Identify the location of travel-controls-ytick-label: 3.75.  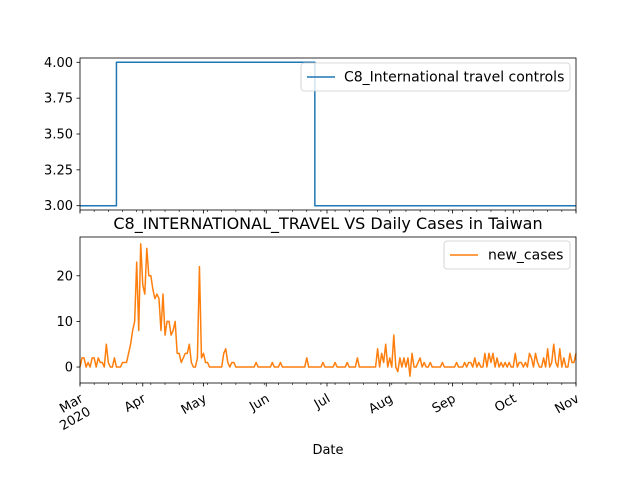
(58, 99).